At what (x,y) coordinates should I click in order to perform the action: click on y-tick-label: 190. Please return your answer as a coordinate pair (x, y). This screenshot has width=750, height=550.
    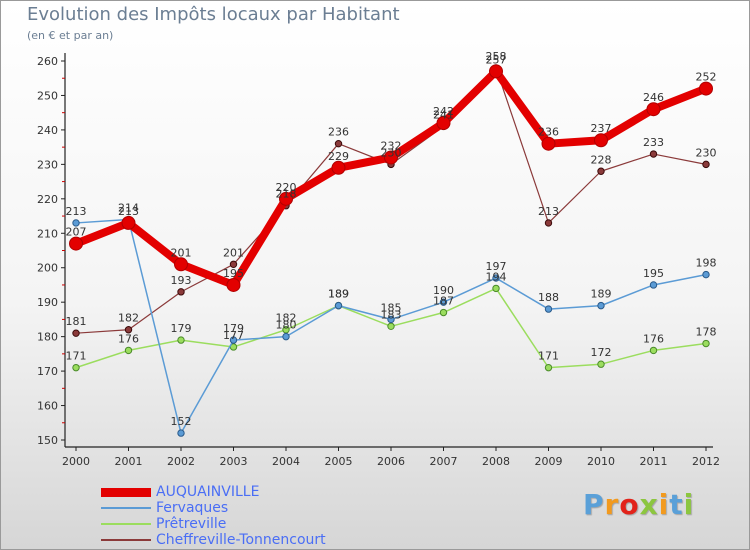
    Looking at the image, I should click on (47, 302).